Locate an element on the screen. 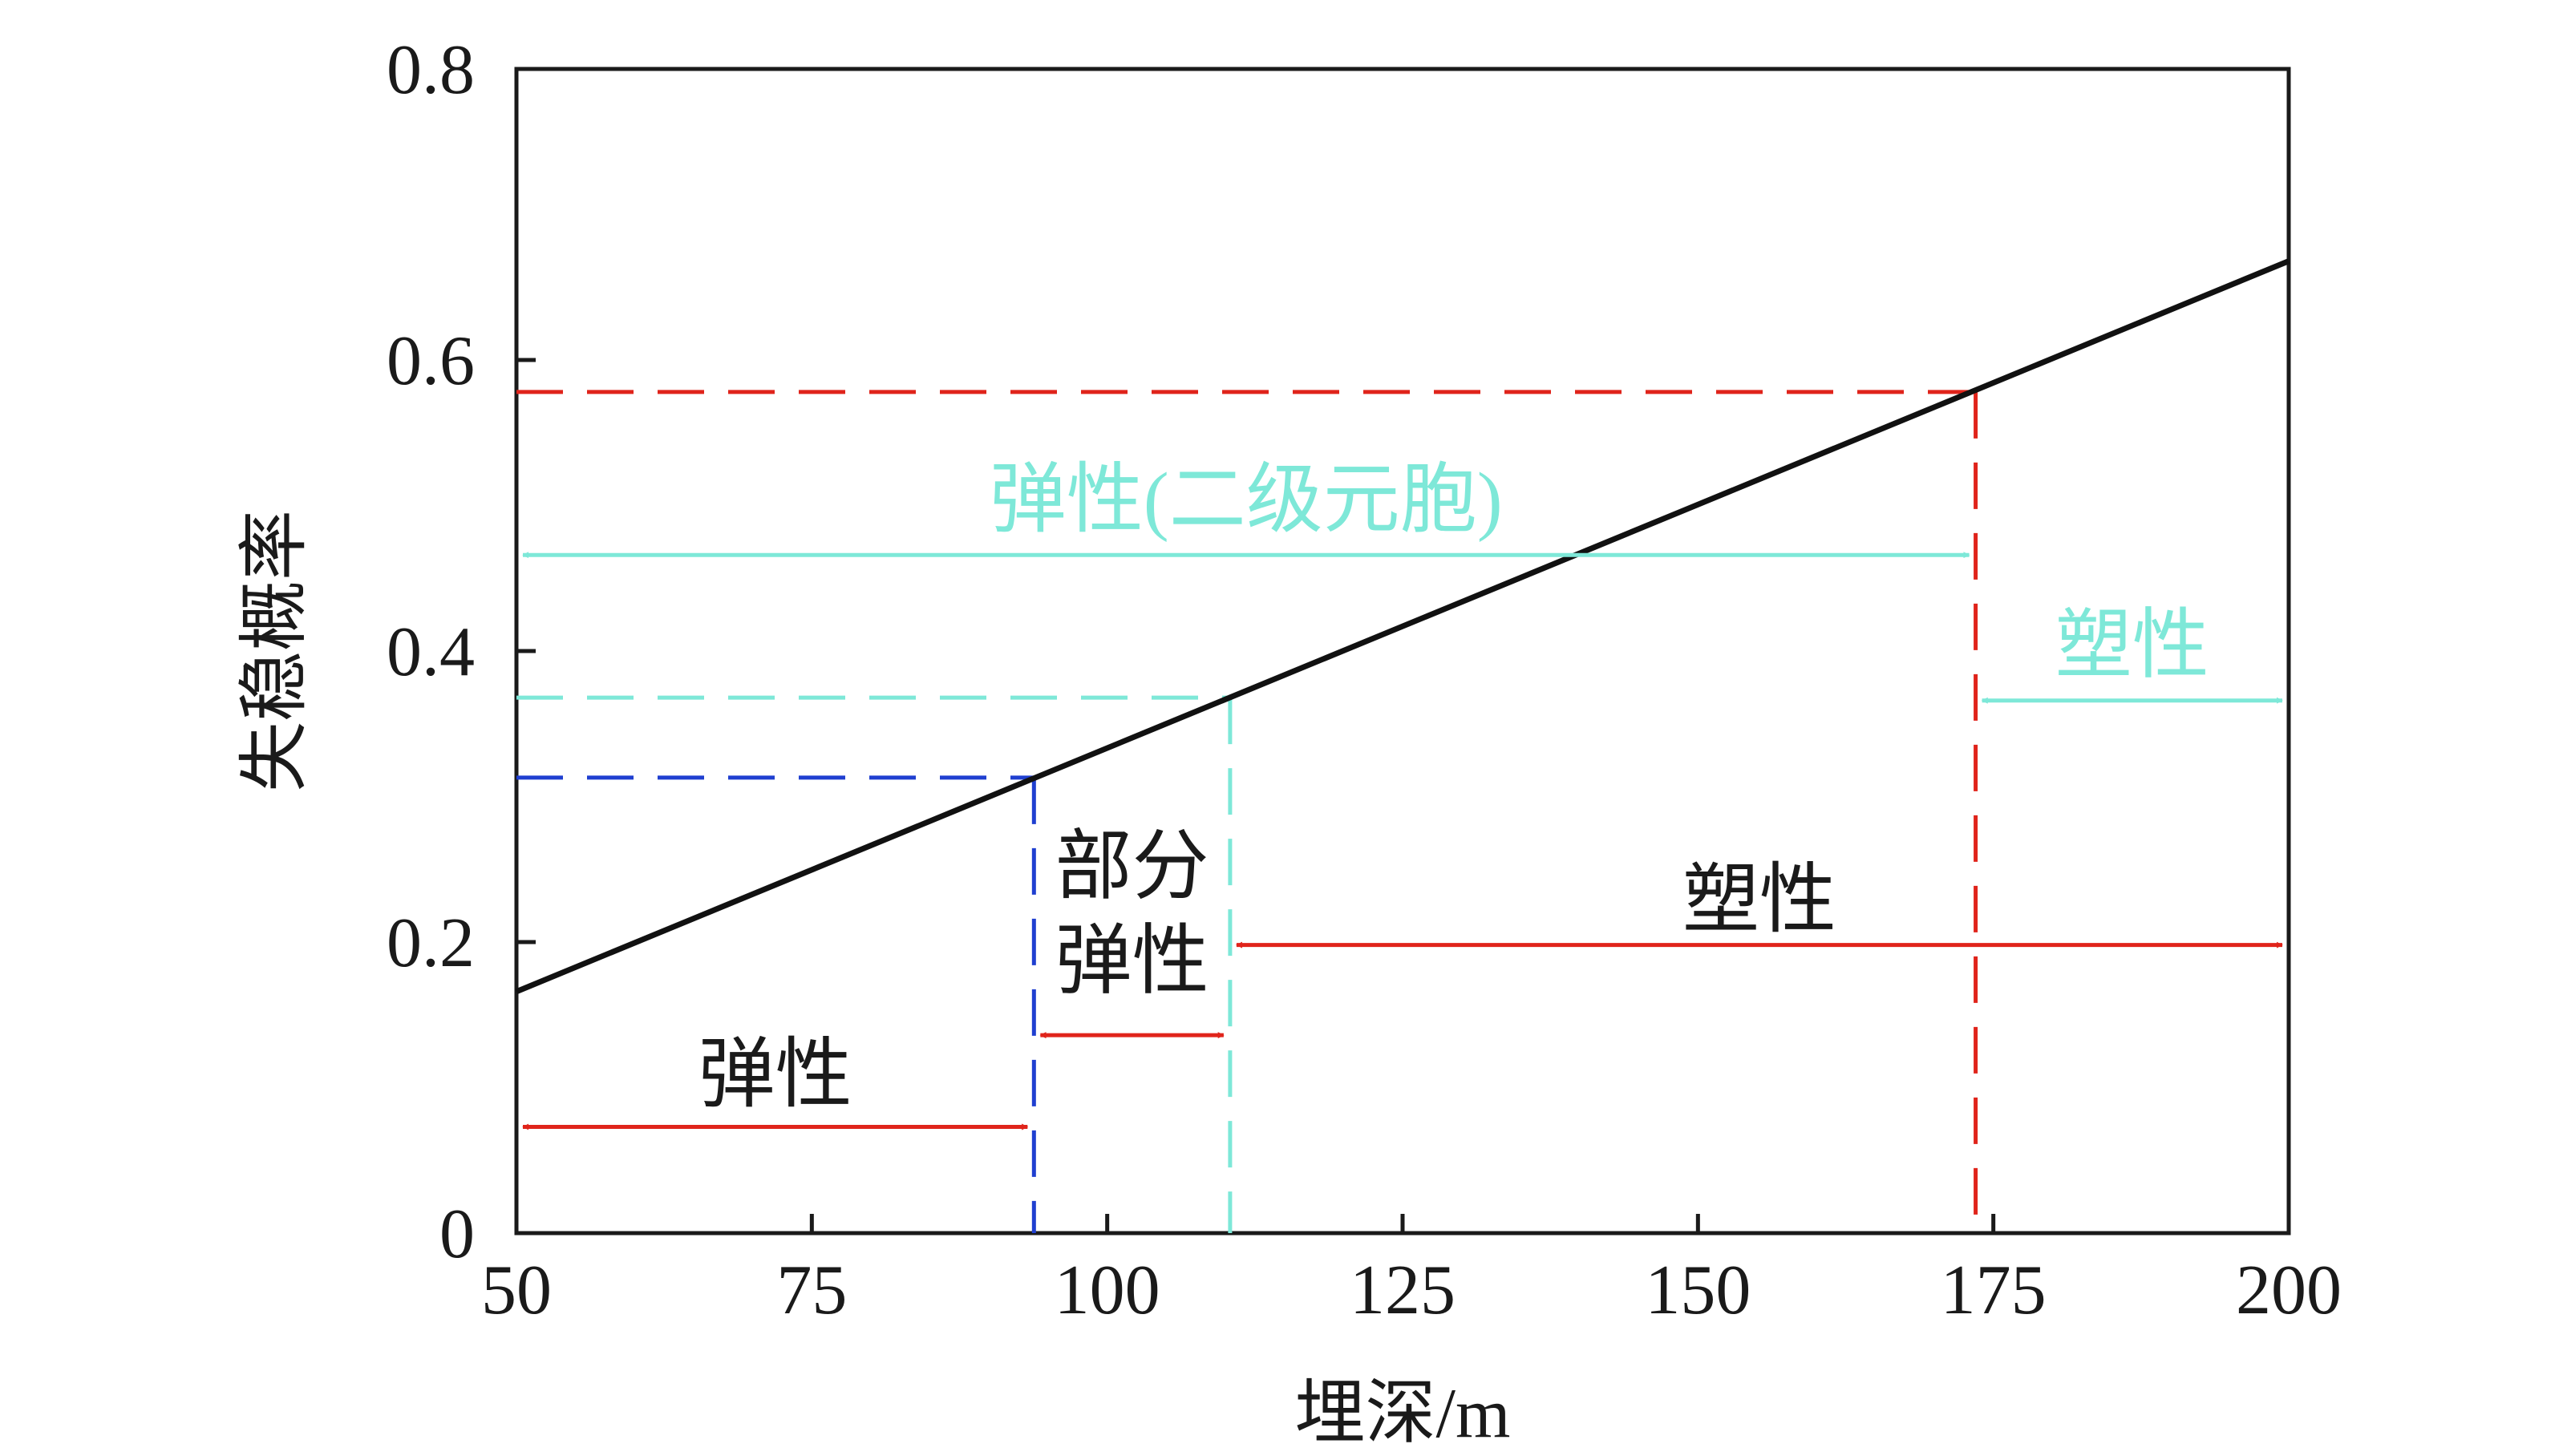 Image resolution: width=2567 pixels, height=1456 pixels. x-tick-label-200: 200 is located at coordinates (2289, 1290).